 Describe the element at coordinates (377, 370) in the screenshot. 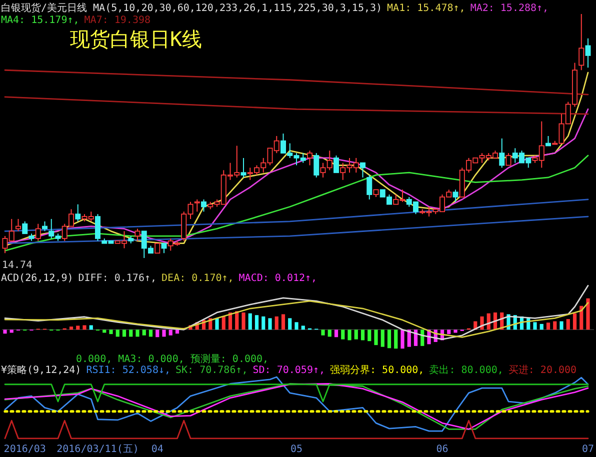

I see `text: 强弱分界: 50.000,` at that location.